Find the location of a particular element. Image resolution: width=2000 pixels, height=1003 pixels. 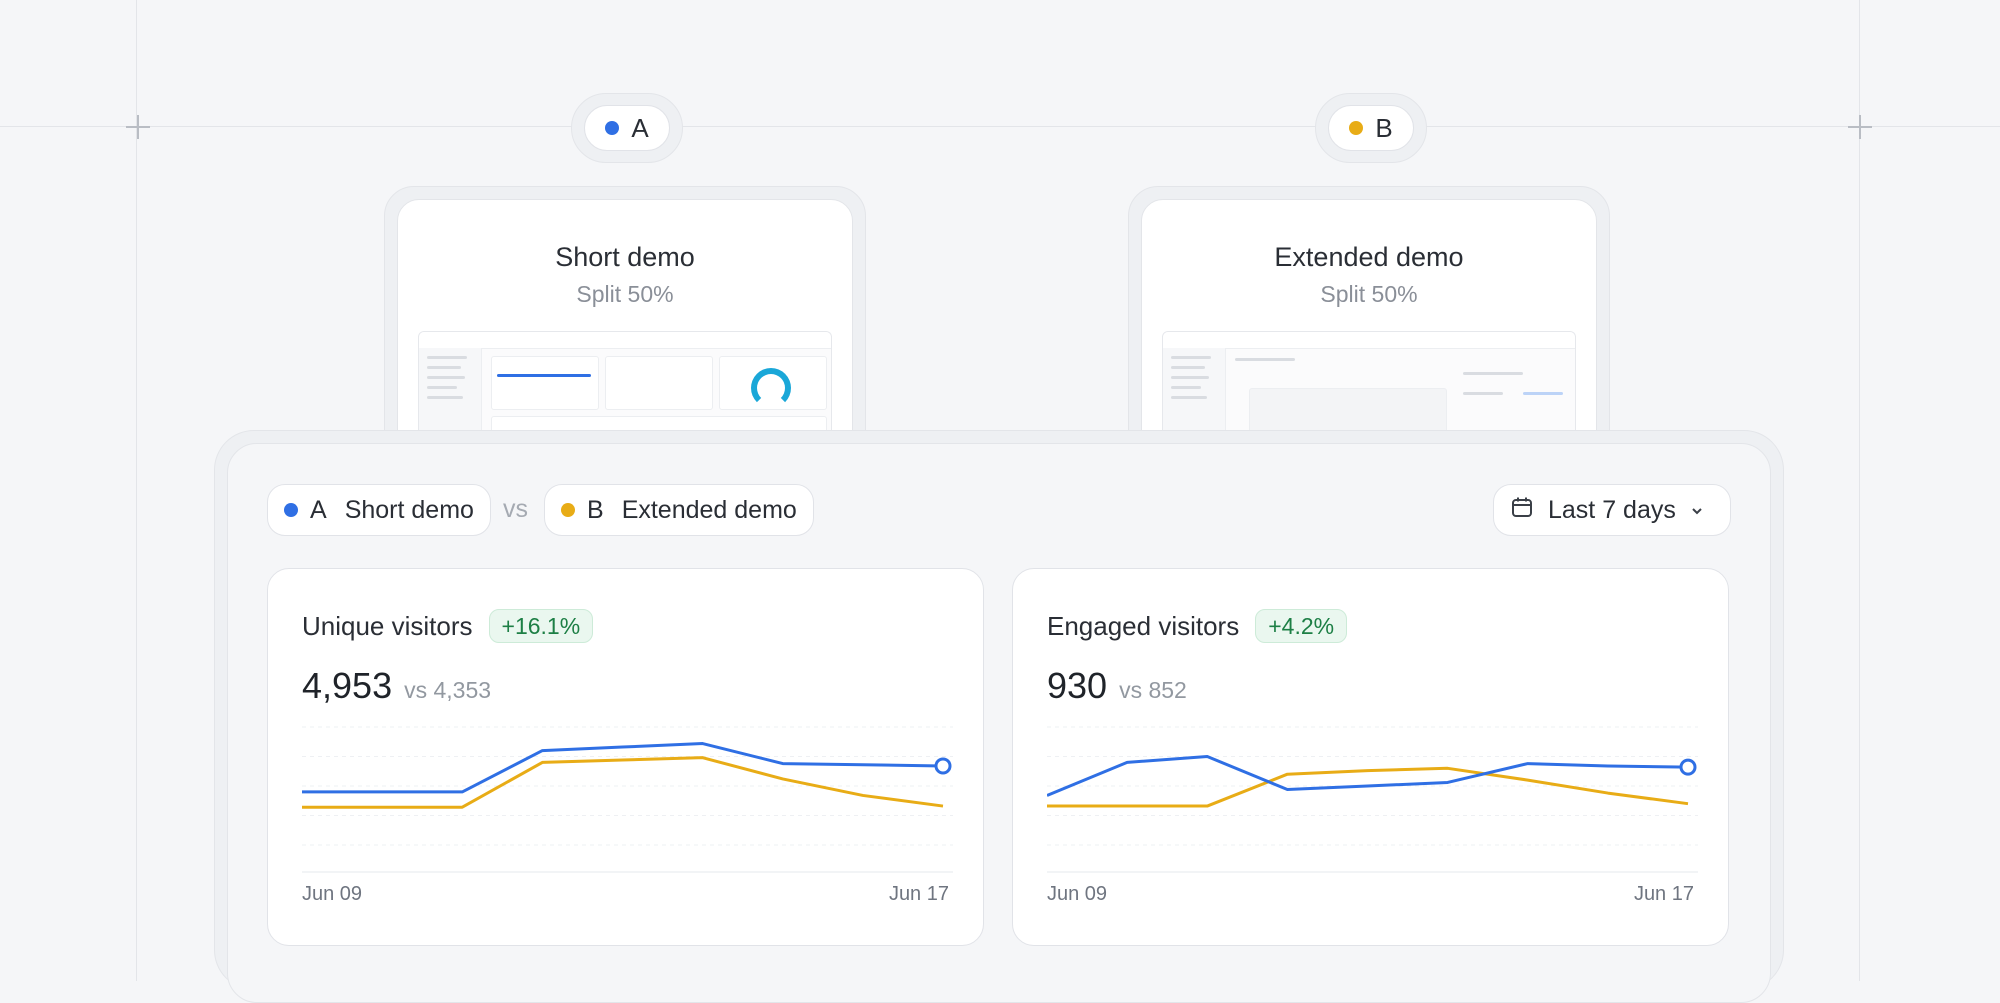

variant-b-pill: B Extended demo is located at coordinates (679, 510).